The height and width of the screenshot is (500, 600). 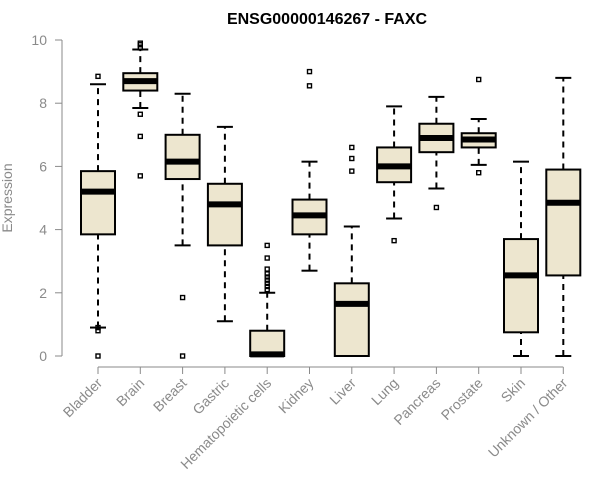 What do you see at coordinates (462, 399) in the screenshot?
I see `x-category-label: Prostate` at bounding box center [462, 399].